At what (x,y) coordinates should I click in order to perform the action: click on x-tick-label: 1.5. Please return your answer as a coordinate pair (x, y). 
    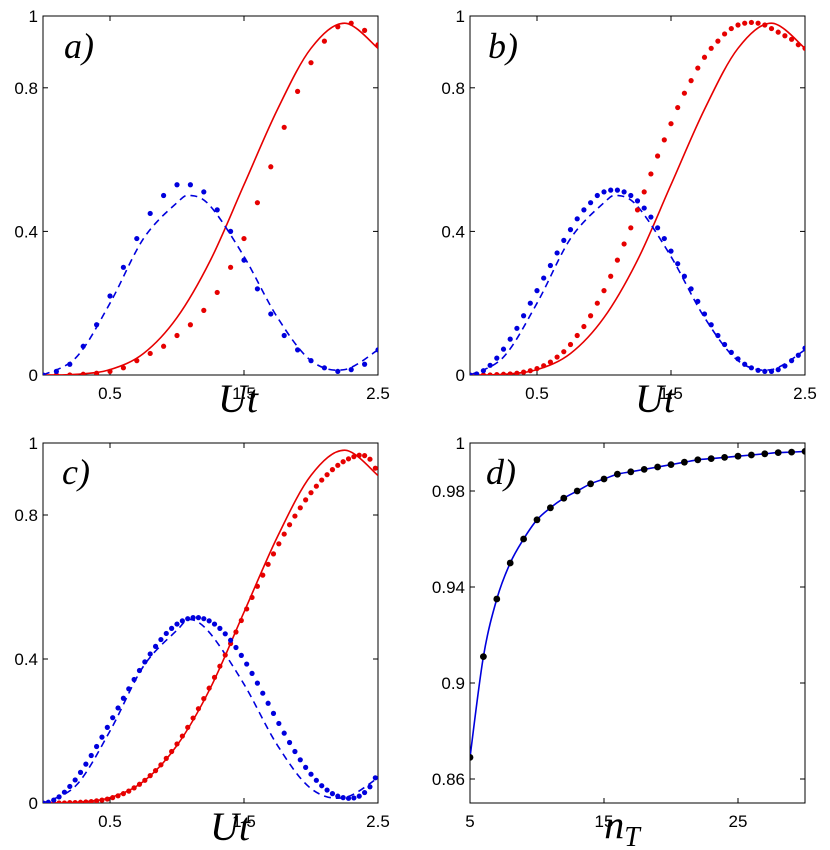
    Looking at the image, I should click on (244, 821).